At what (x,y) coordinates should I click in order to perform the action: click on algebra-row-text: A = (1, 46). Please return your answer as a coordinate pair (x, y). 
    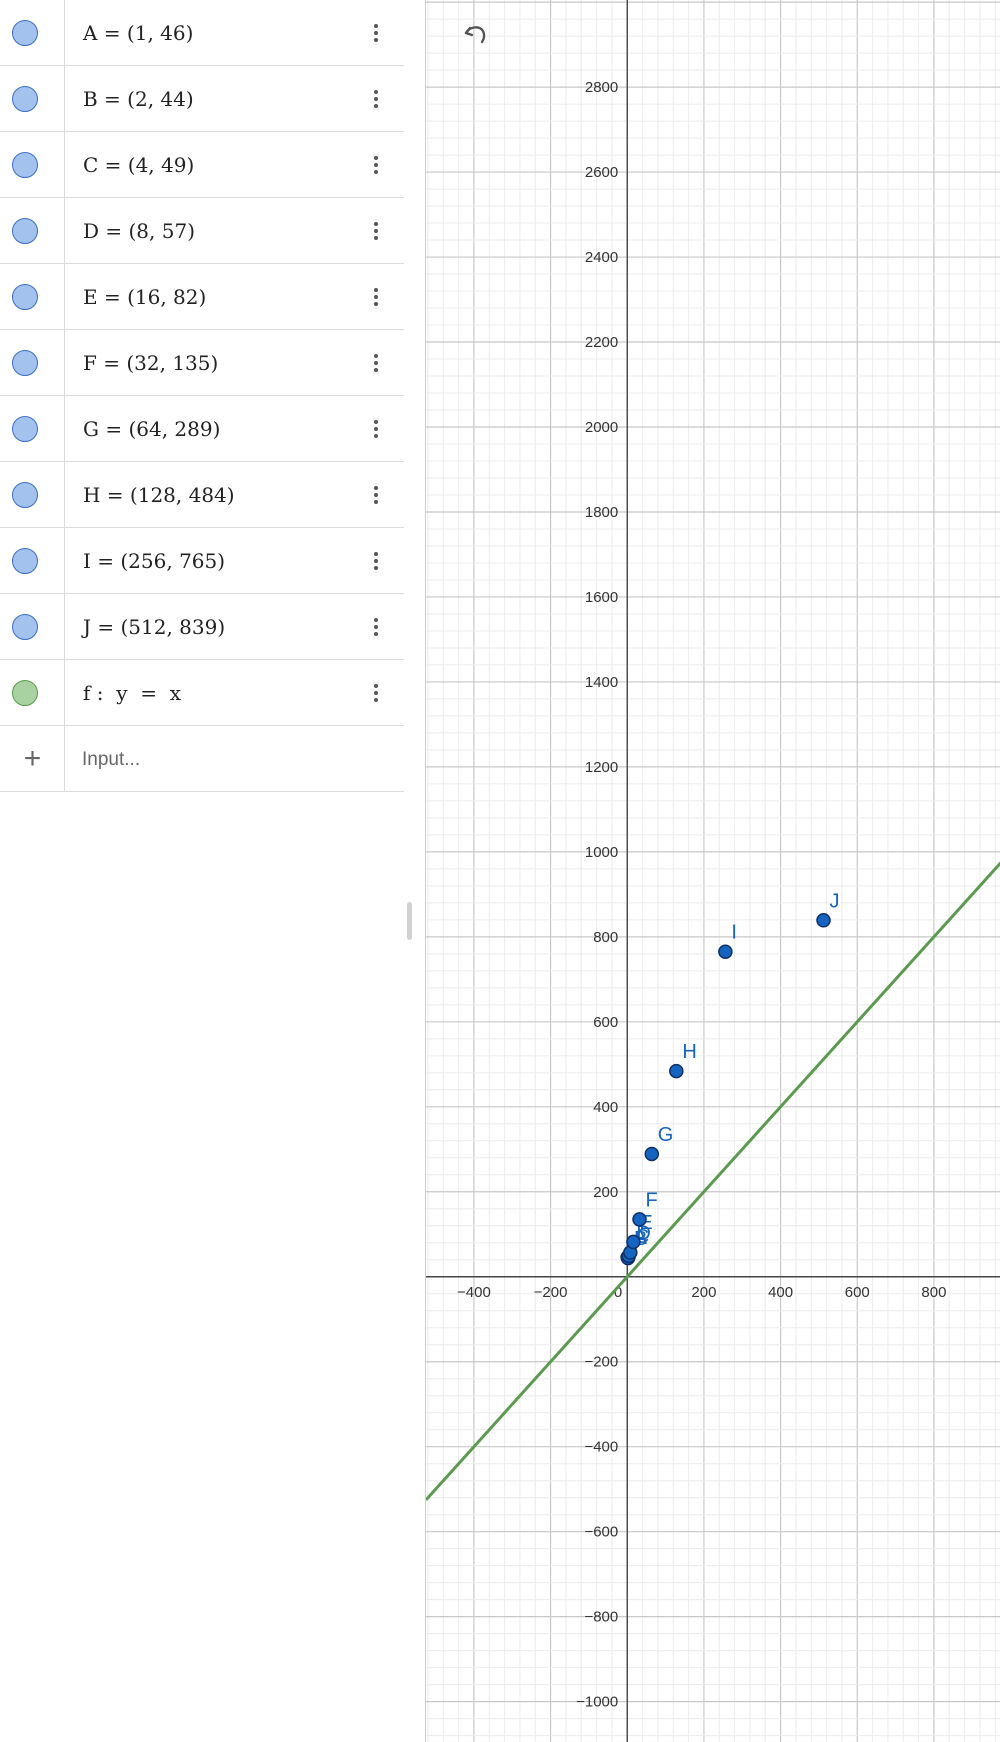
    Looking at the image, I should click on (138, 32).